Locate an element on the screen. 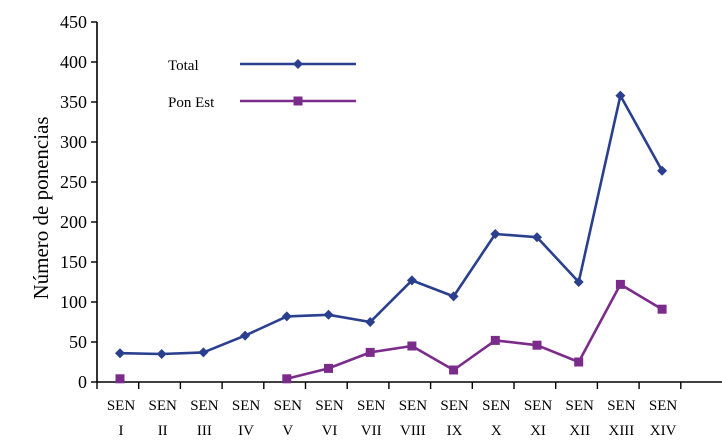 The image size is (722, 442). x-tick-label: SEN X is located at coordinates (496, 418).